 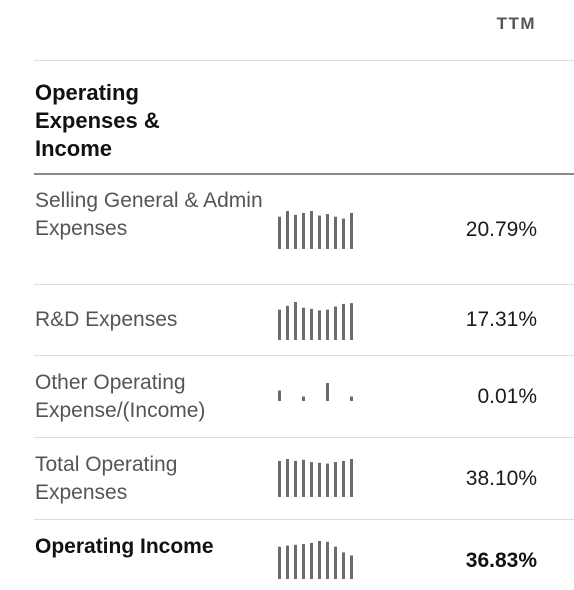 What do you see at coordinates (501, 319) in the screenshot?
I see `row-value: 17.31%` at bounding box center [501, 319].